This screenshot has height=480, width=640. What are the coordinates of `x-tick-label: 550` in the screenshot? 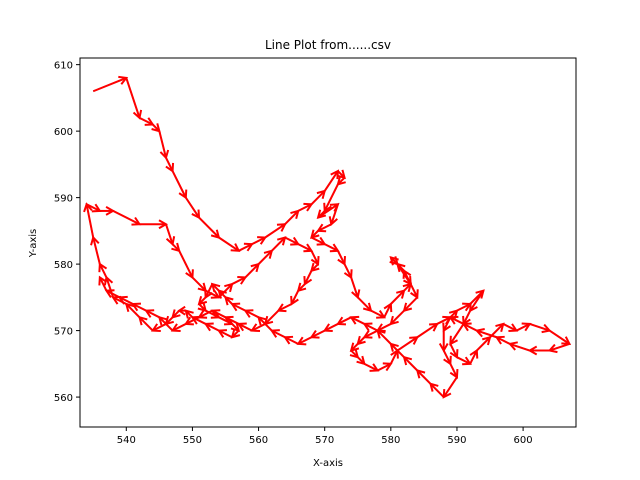 It's located at (192, 440).